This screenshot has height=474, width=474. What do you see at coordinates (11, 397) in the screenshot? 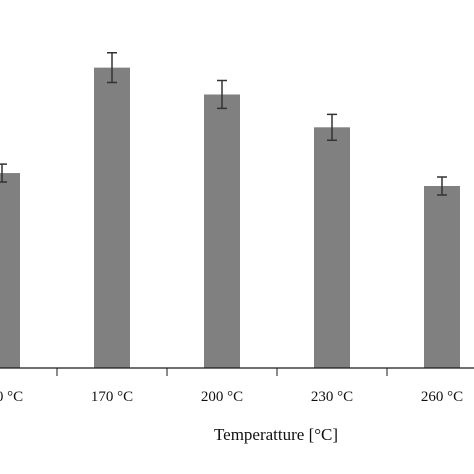
I see `x-tick-label-0: 140 °C` at bounding box center [11, 397].